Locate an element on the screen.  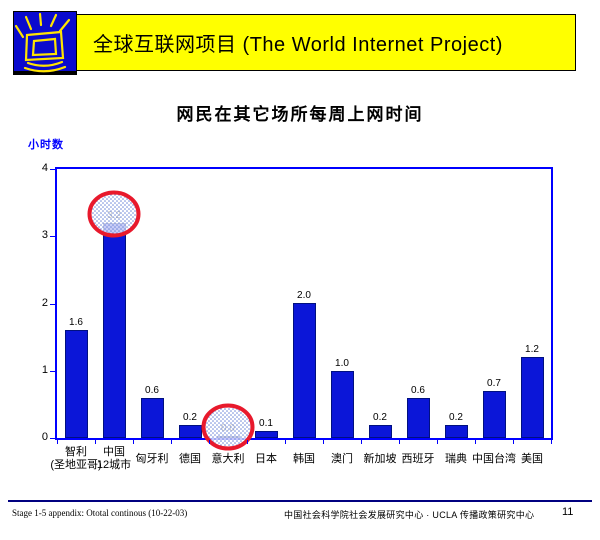
category-label: 匈牙利 is located at coordinates (152, 459).